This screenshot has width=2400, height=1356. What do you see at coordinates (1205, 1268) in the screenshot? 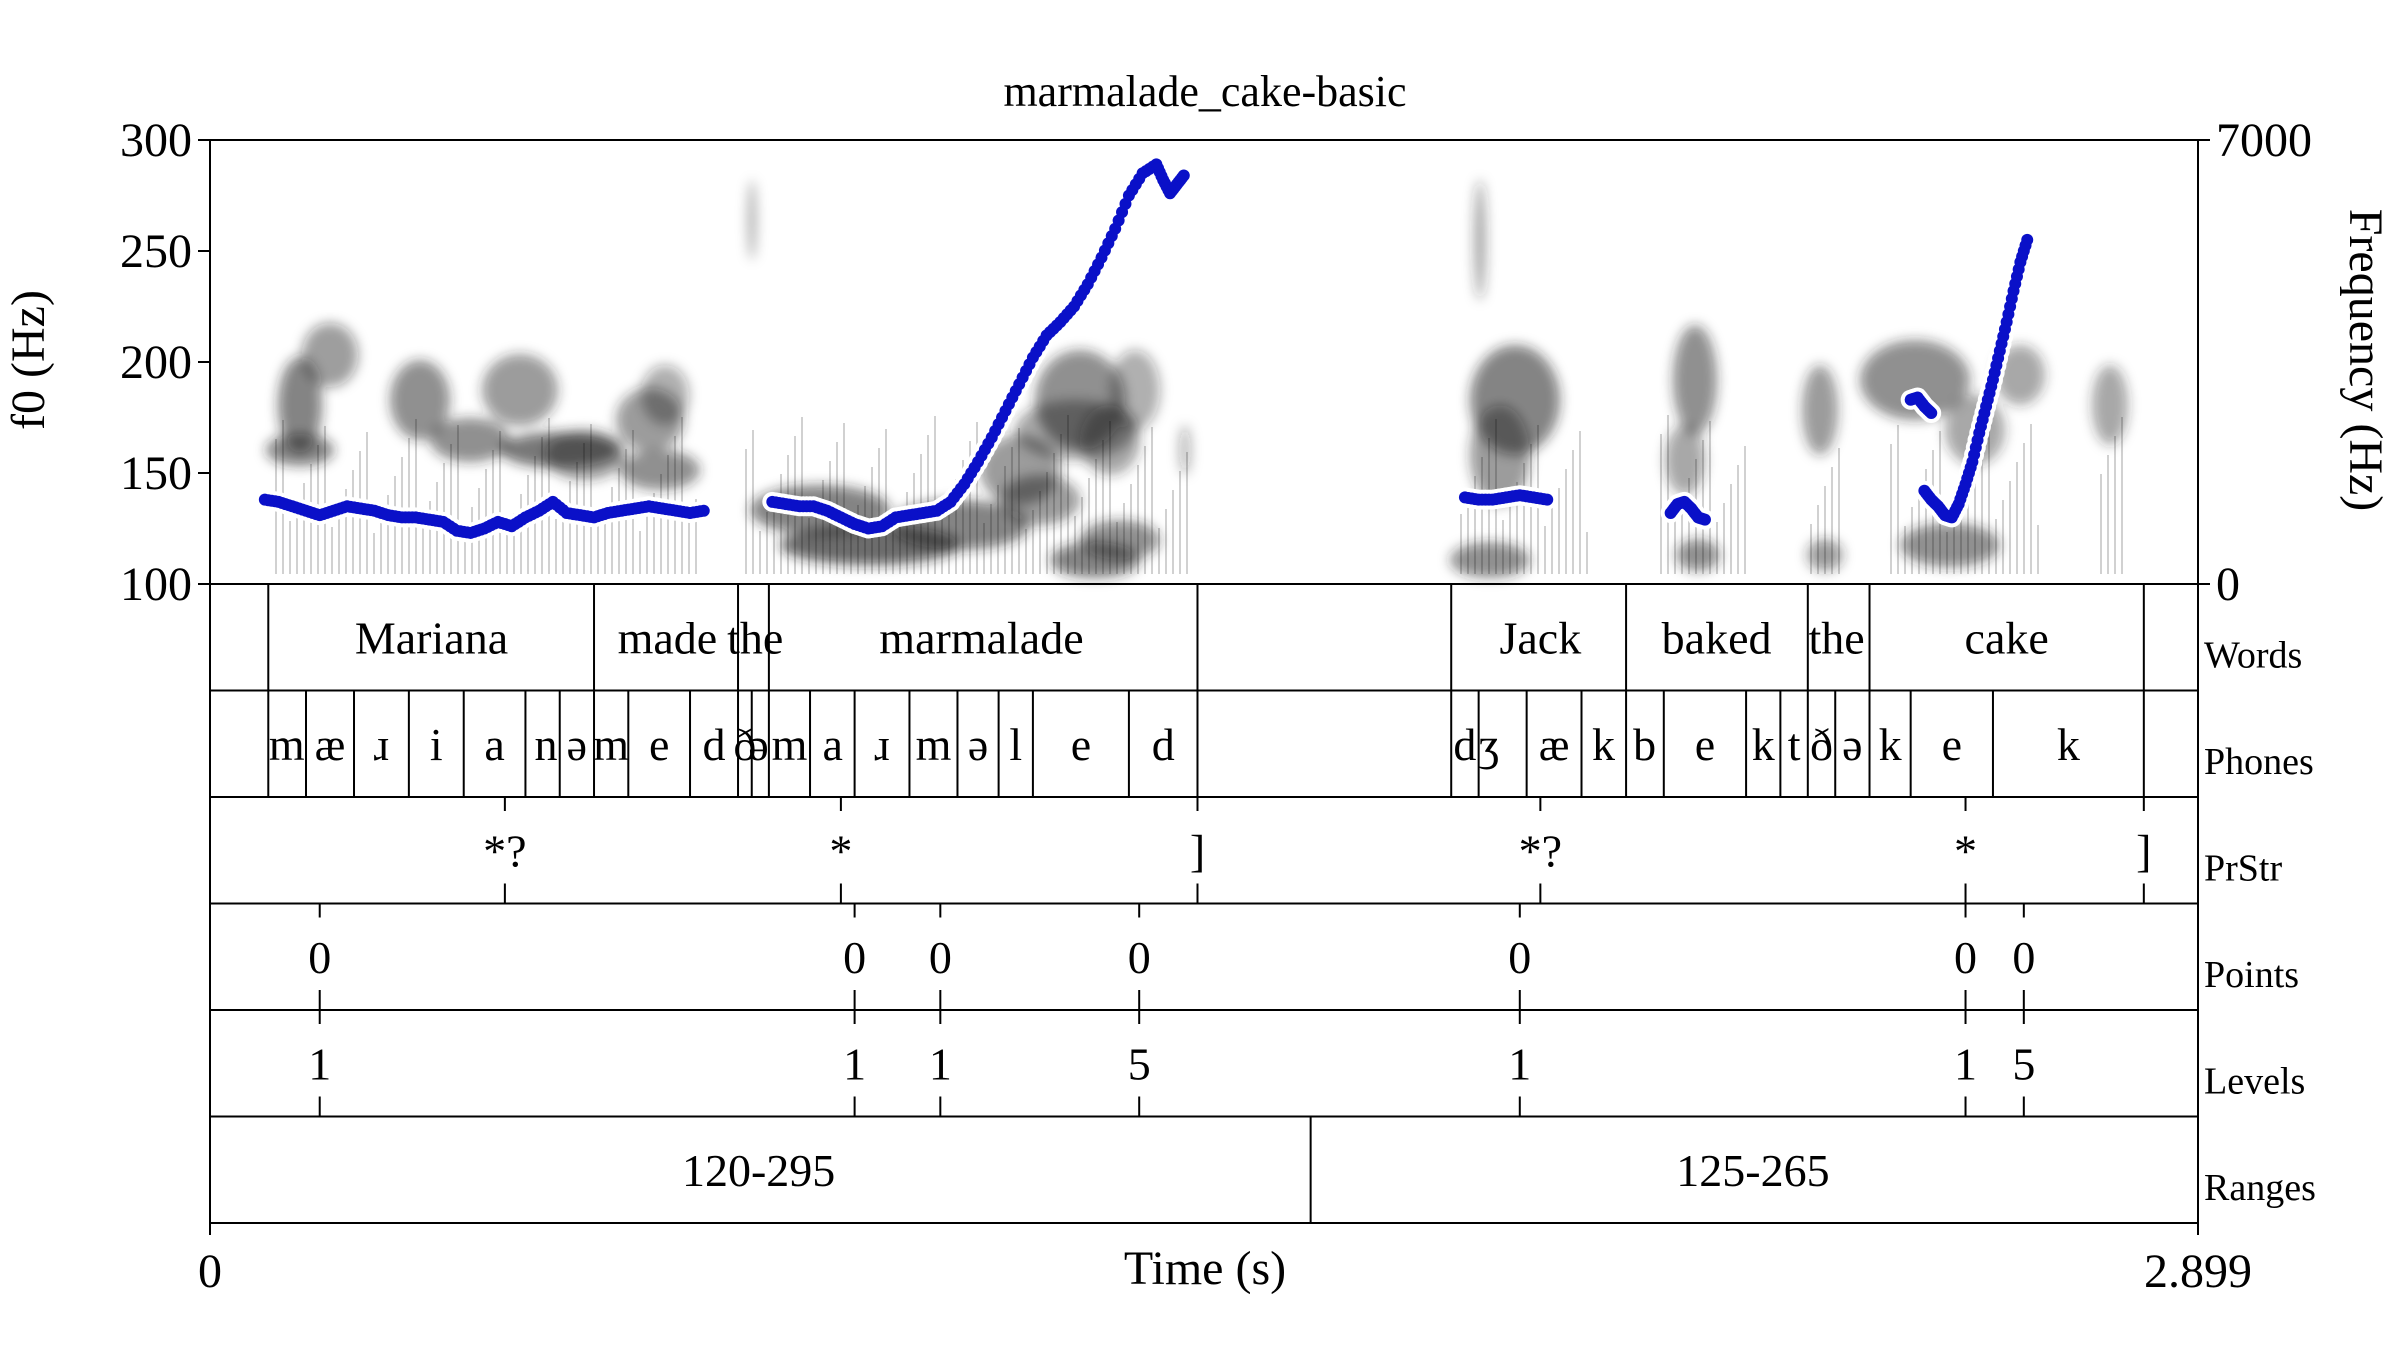
I see `x-axis-label: Time (s)` at bounding box center [1205, 1268].